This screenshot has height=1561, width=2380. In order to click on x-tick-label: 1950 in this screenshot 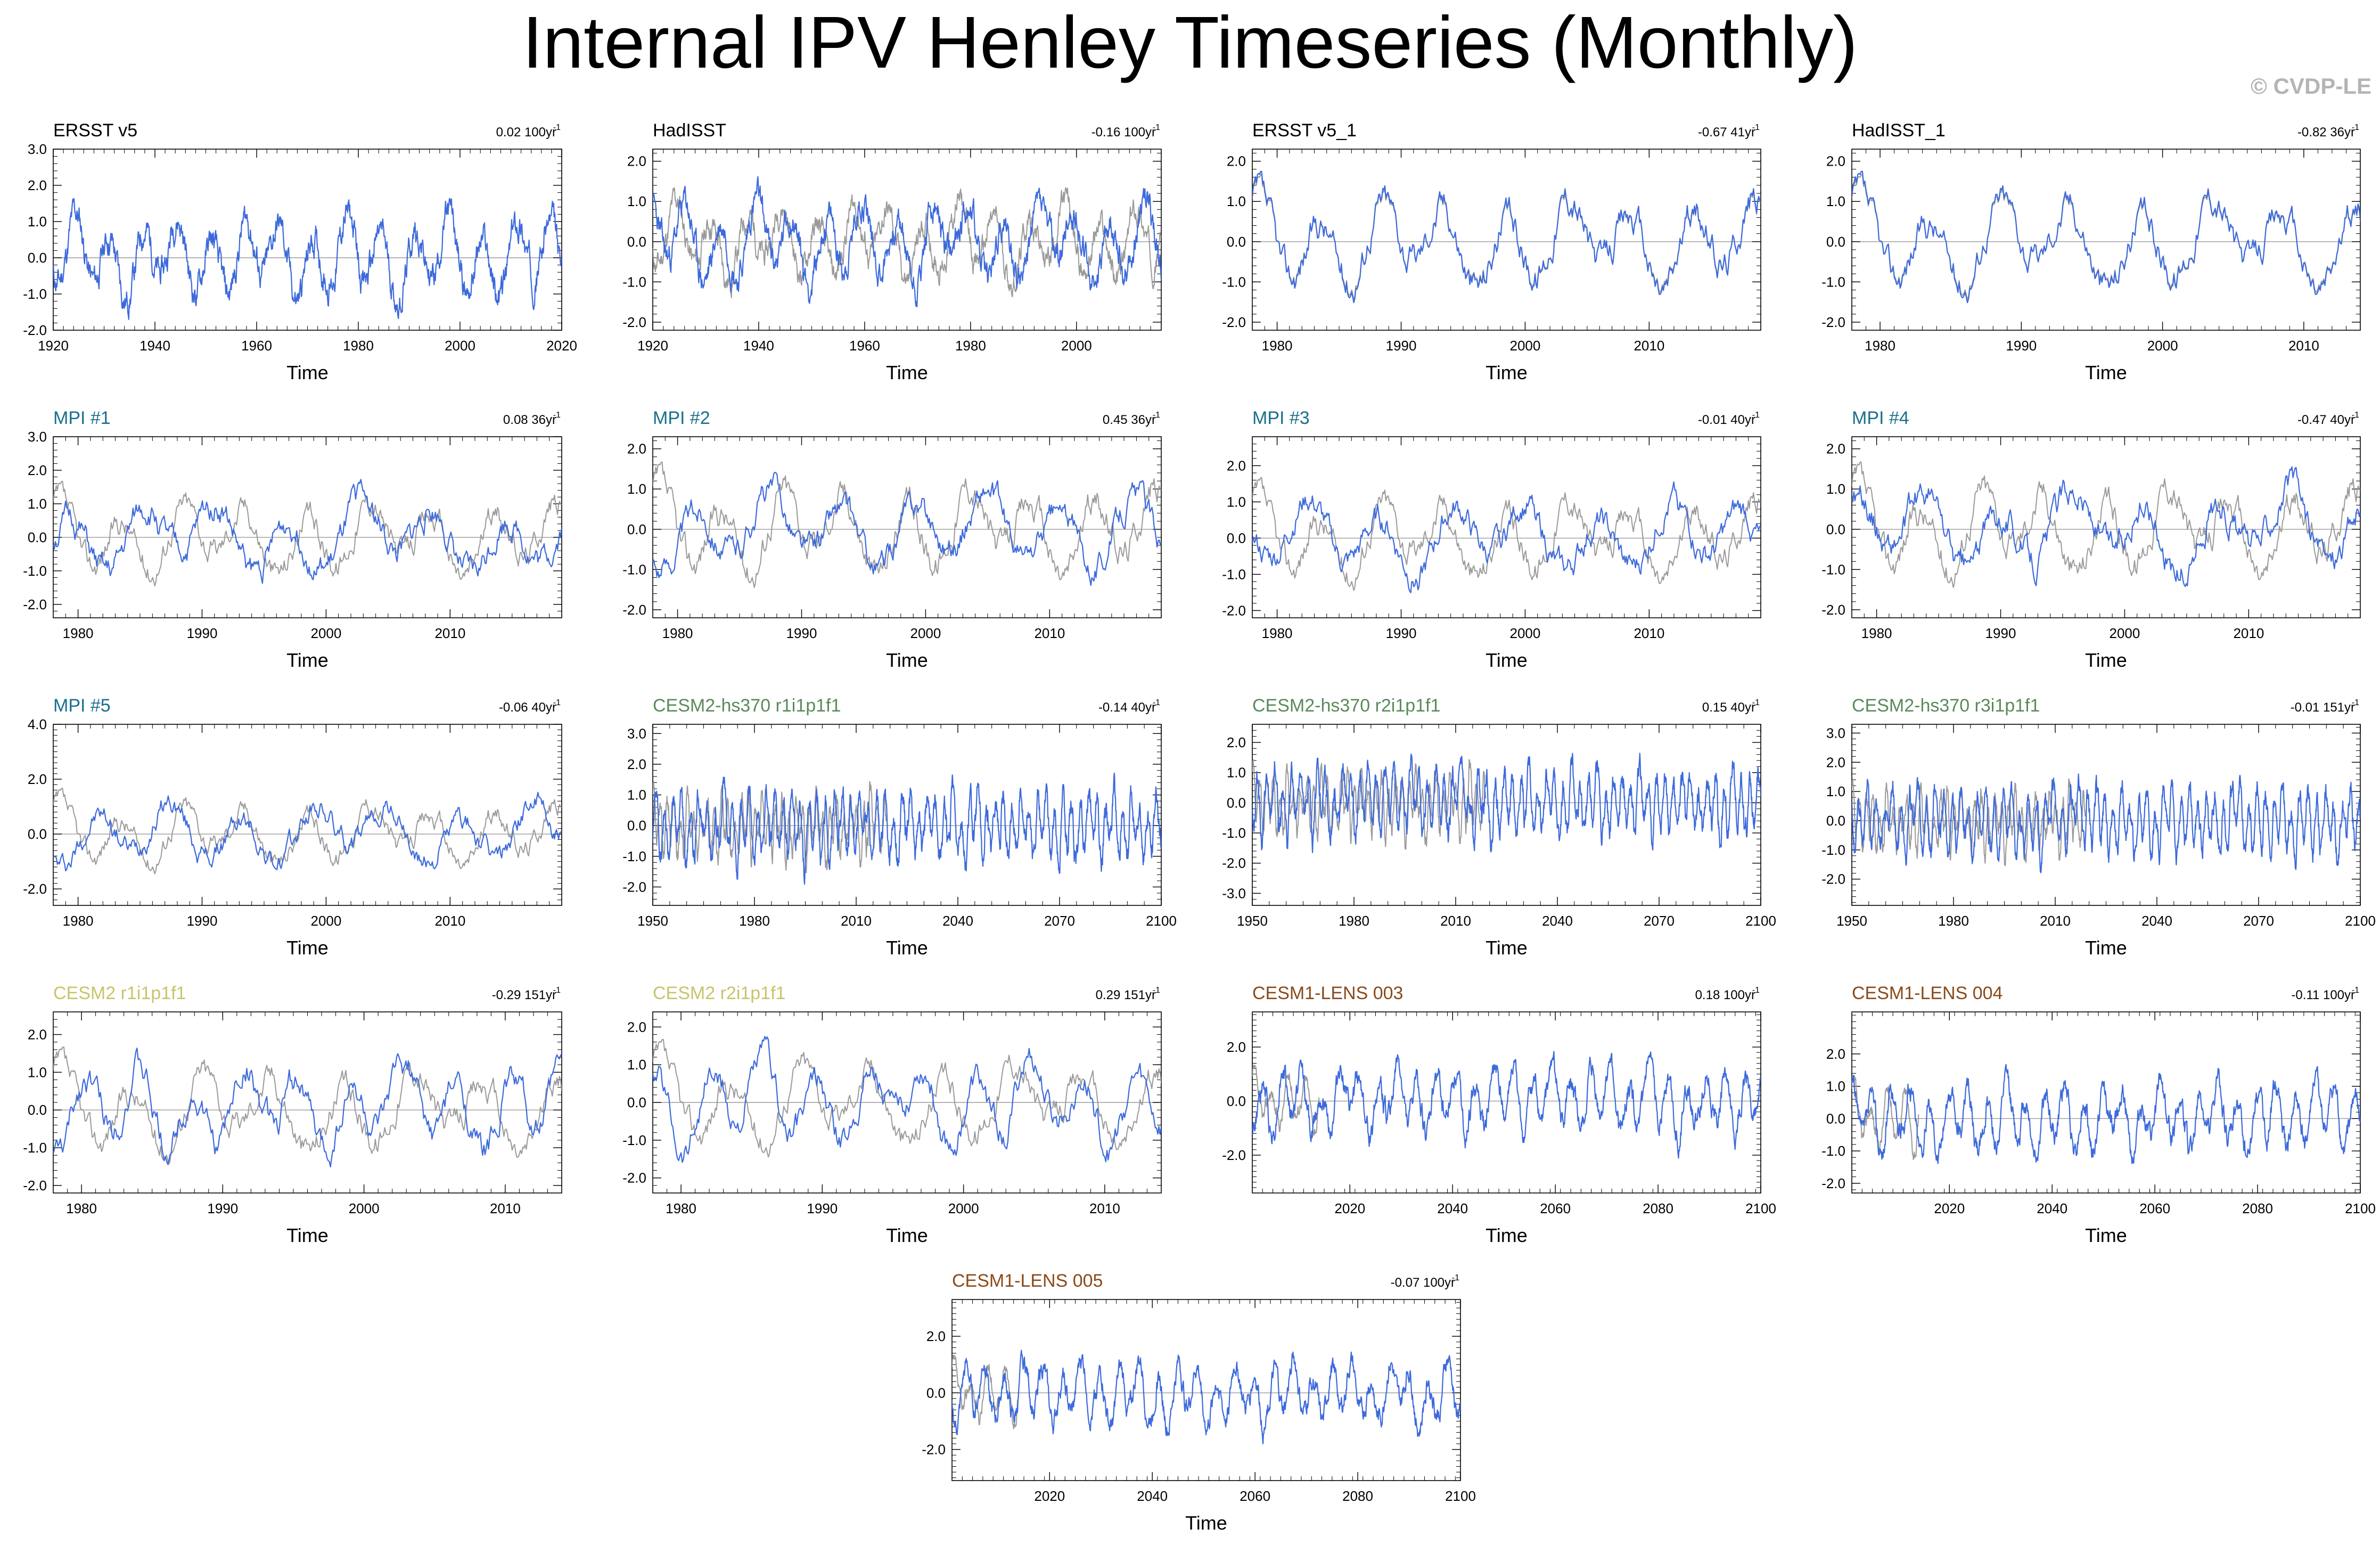, I will do `click(1851, 921)`.